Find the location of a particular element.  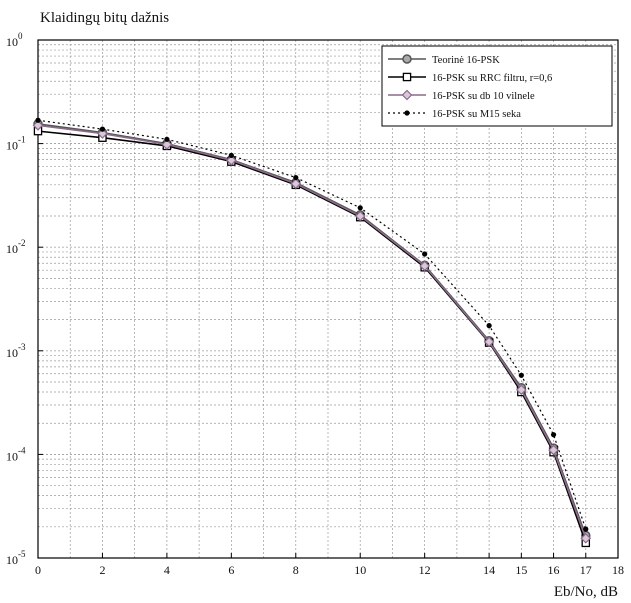

legend-label: 16-PSK su M15 seka is located at coordinates (476, 114).